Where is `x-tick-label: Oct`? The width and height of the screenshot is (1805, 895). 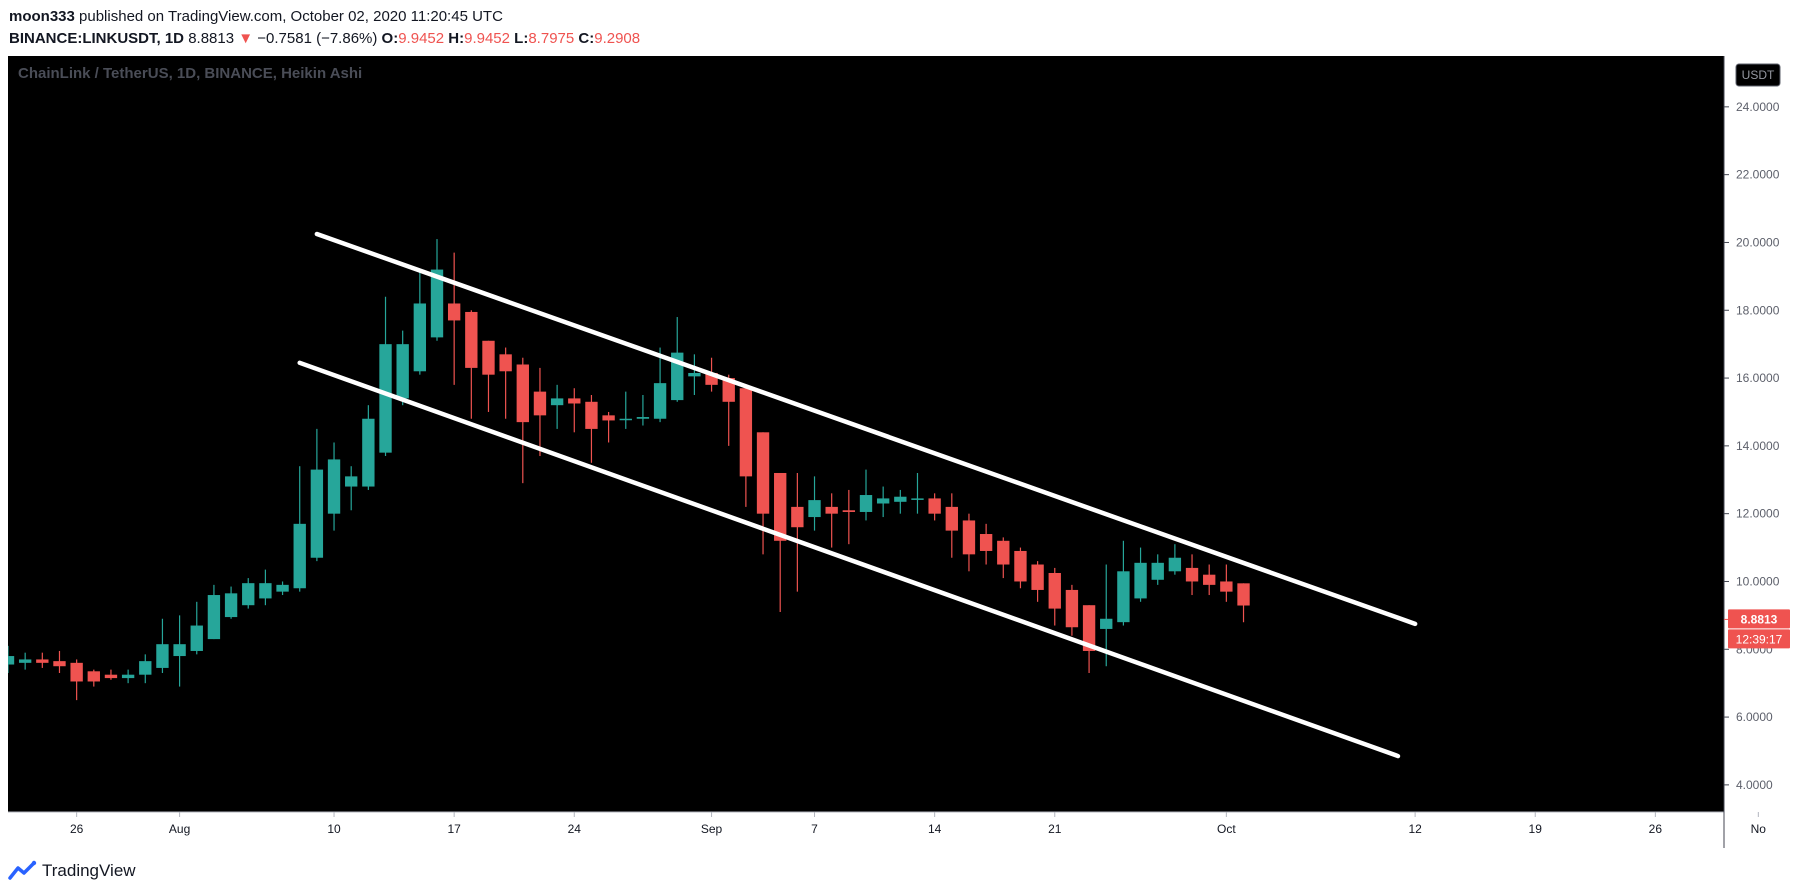
x-tick-label: Oct is located at coordinates (1226, 829).